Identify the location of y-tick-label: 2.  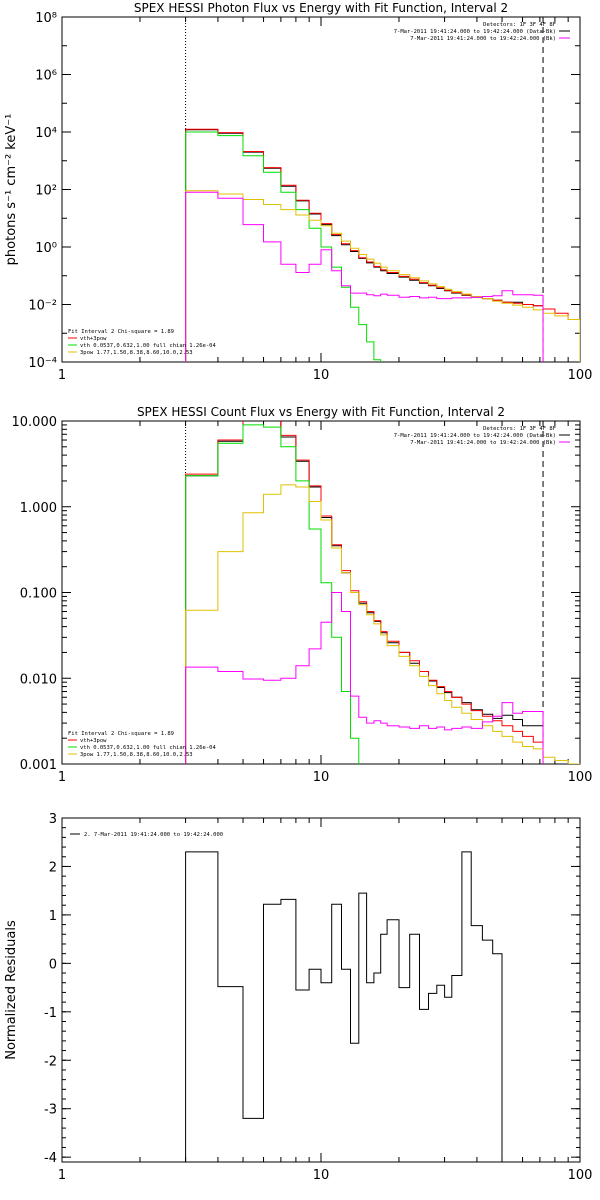
(53, 867).